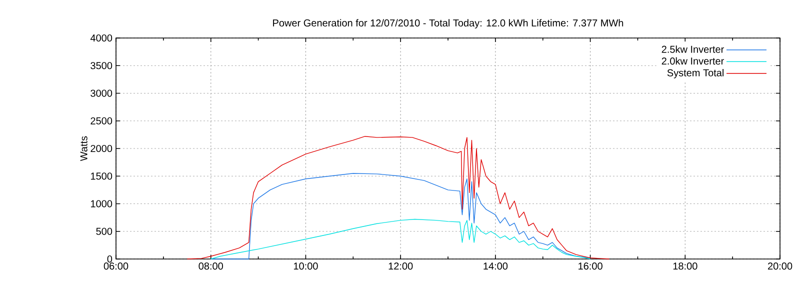  What do you see at coordinates (780, 266) in the screenshot?
I see `x-tick-label: 20:00` at bounding box center [780, 266].